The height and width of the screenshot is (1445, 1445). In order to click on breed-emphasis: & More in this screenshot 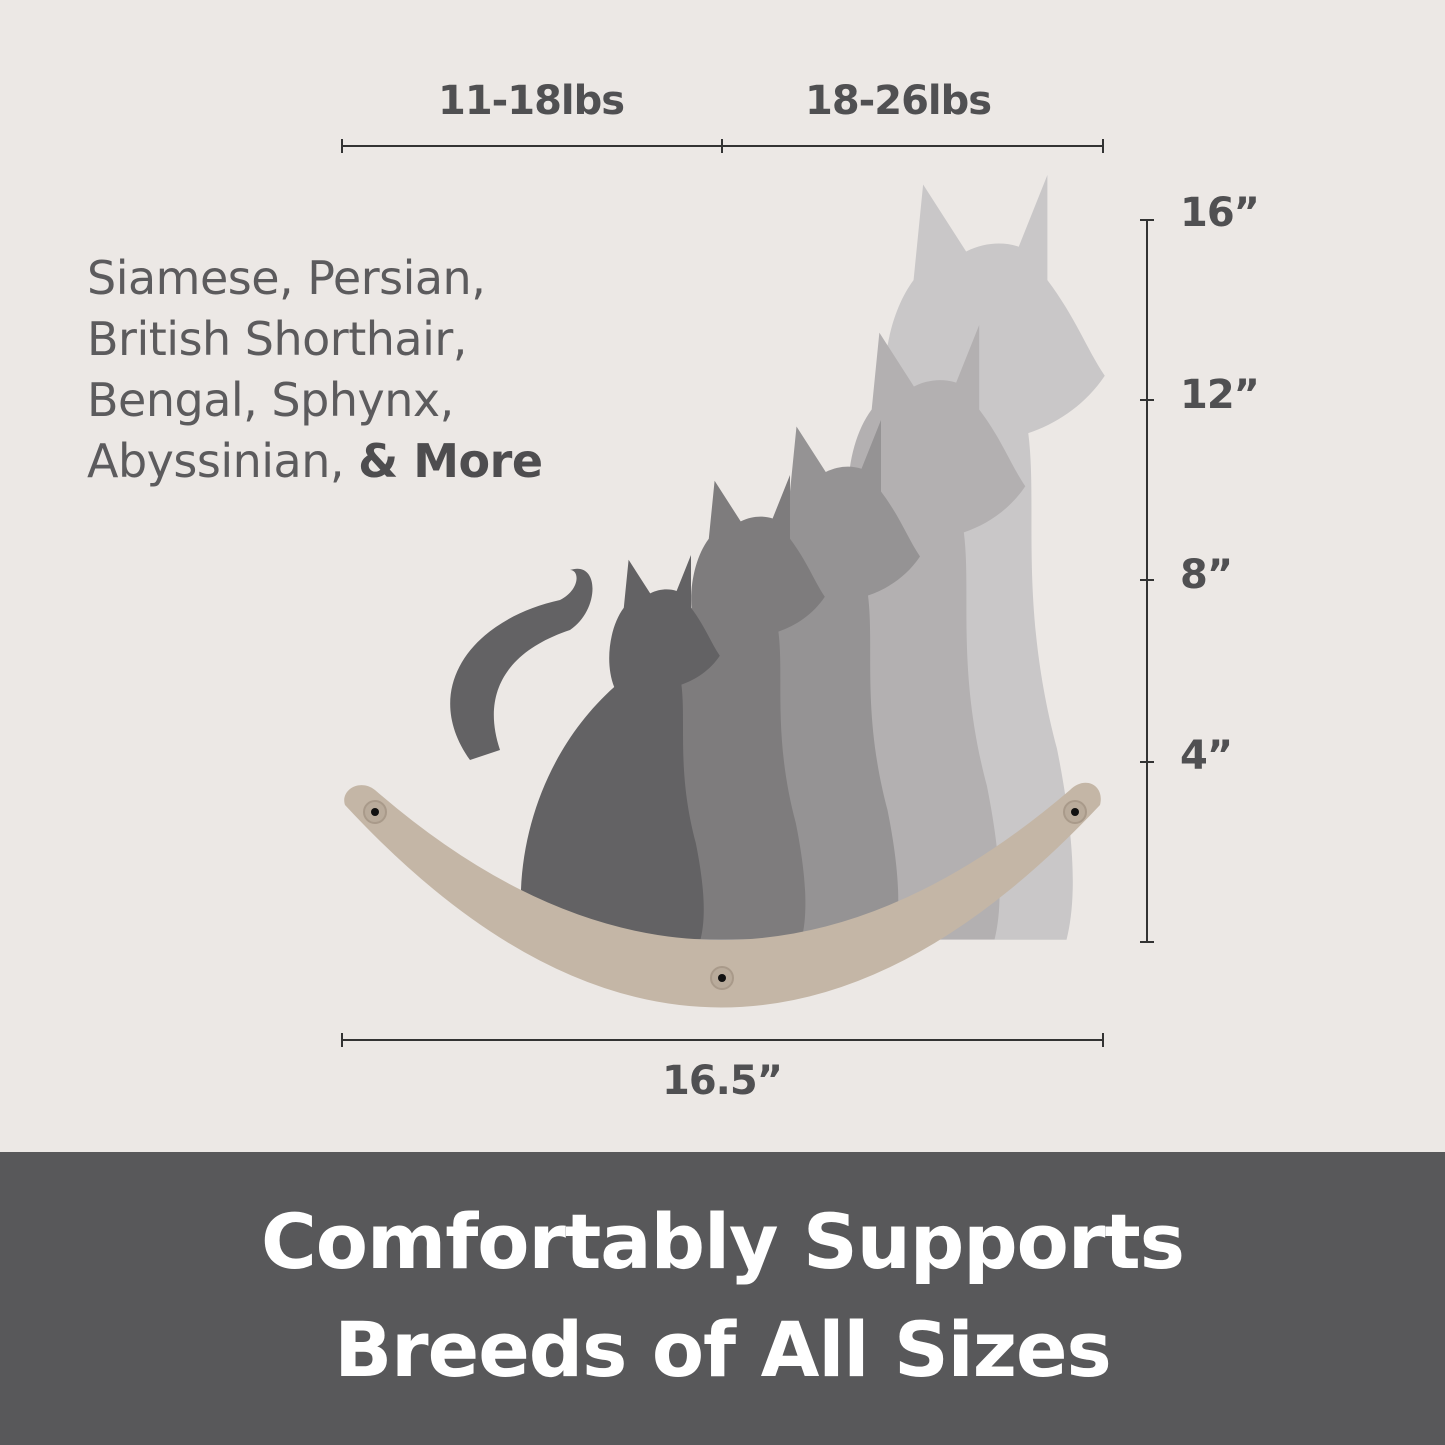, I will do `click(450, 461)`.